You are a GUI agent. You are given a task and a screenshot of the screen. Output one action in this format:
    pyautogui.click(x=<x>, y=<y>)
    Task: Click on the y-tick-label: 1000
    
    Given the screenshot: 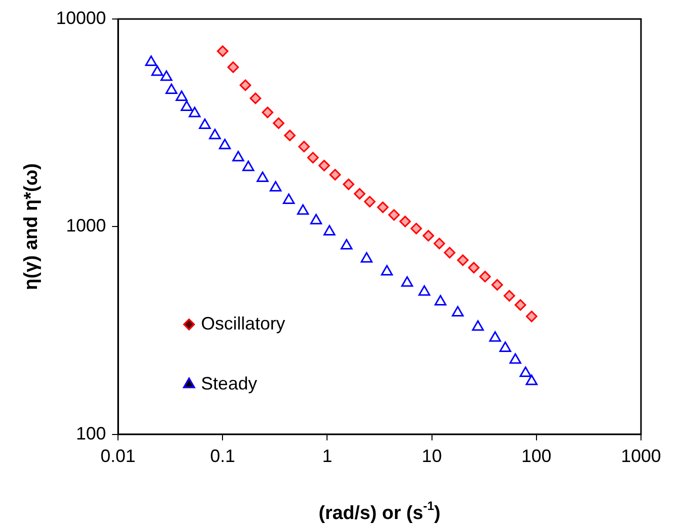 What is the action you would take?
    pyautogui.click(x=86, y=226)
    